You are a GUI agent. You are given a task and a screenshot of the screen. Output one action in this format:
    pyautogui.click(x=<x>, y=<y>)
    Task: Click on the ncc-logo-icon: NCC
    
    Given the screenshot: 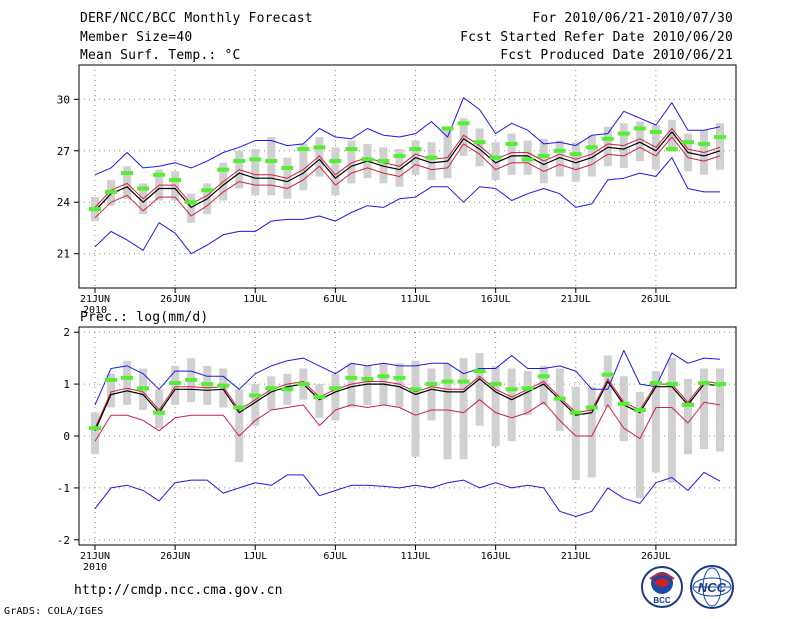 What is the action you would take?
    pyautogui.click(x=712, y=587)
    